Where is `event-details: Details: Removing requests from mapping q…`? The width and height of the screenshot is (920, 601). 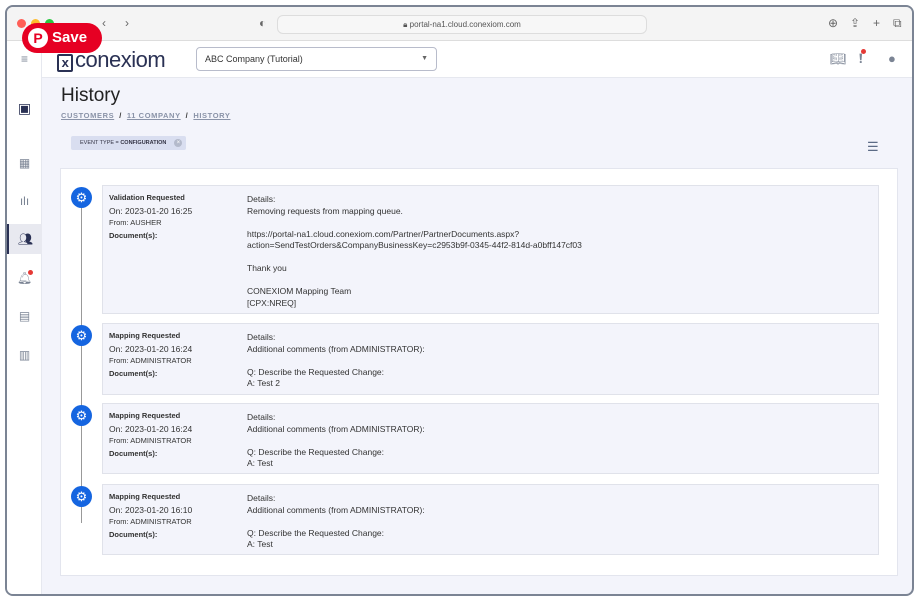
event-details: Details: Removing requests from mapping q… is located at coordinates (414, 251).